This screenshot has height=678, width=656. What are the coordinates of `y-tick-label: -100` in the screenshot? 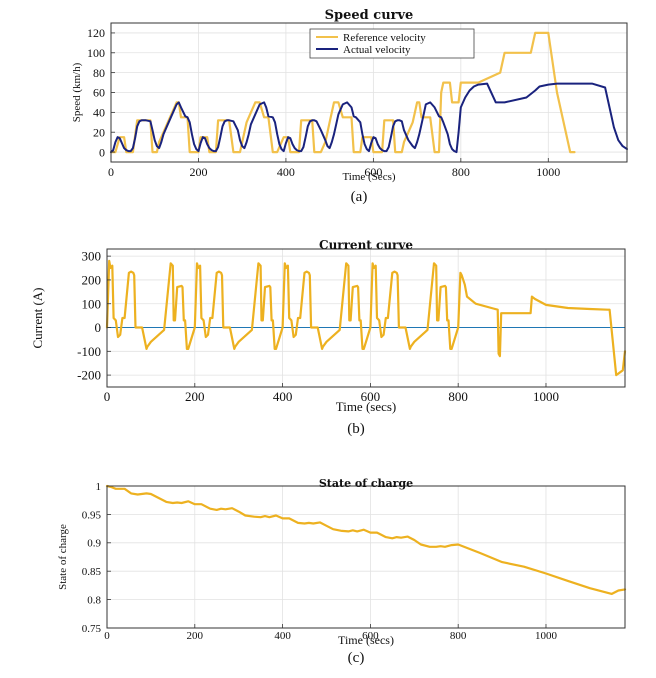 It's located at (89, 351).